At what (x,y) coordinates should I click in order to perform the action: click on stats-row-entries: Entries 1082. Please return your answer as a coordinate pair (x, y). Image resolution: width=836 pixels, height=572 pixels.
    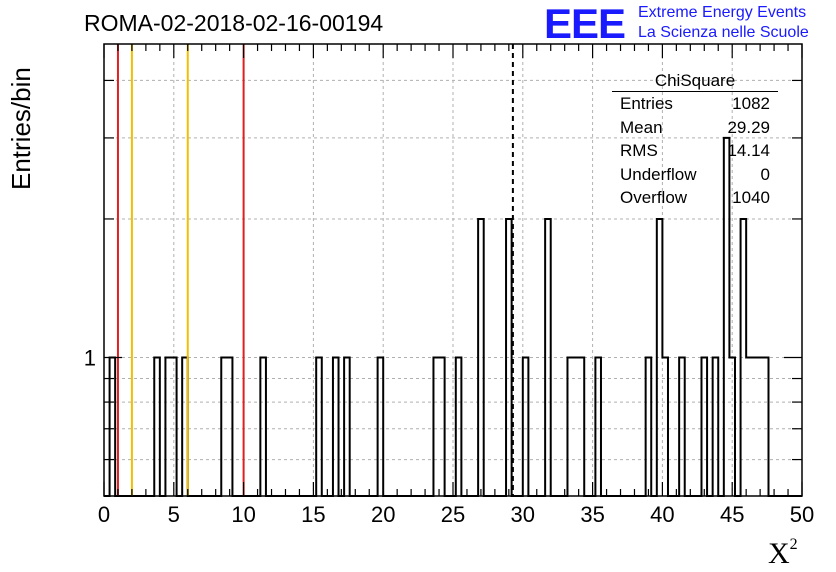
    Looking at the image, I should click on (695, 104).